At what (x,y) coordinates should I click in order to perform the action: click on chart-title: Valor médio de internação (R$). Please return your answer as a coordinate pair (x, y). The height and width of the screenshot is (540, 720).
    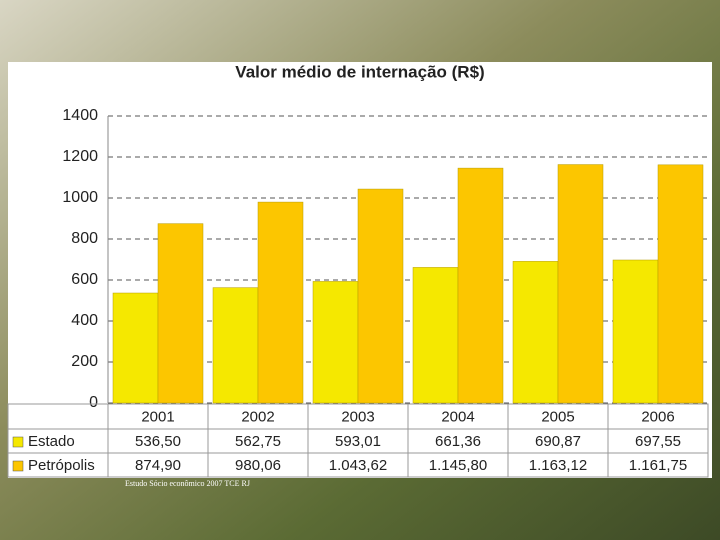
    Looking at the image, I should click on (359, 71).